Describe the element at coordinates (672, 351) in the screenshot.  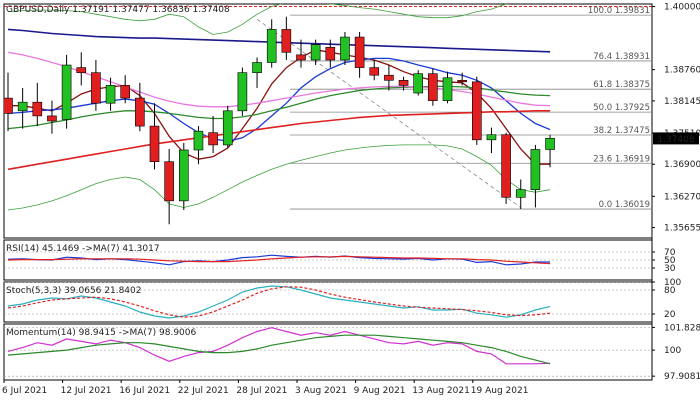
I see `mom-tick-label: 100` at that location.